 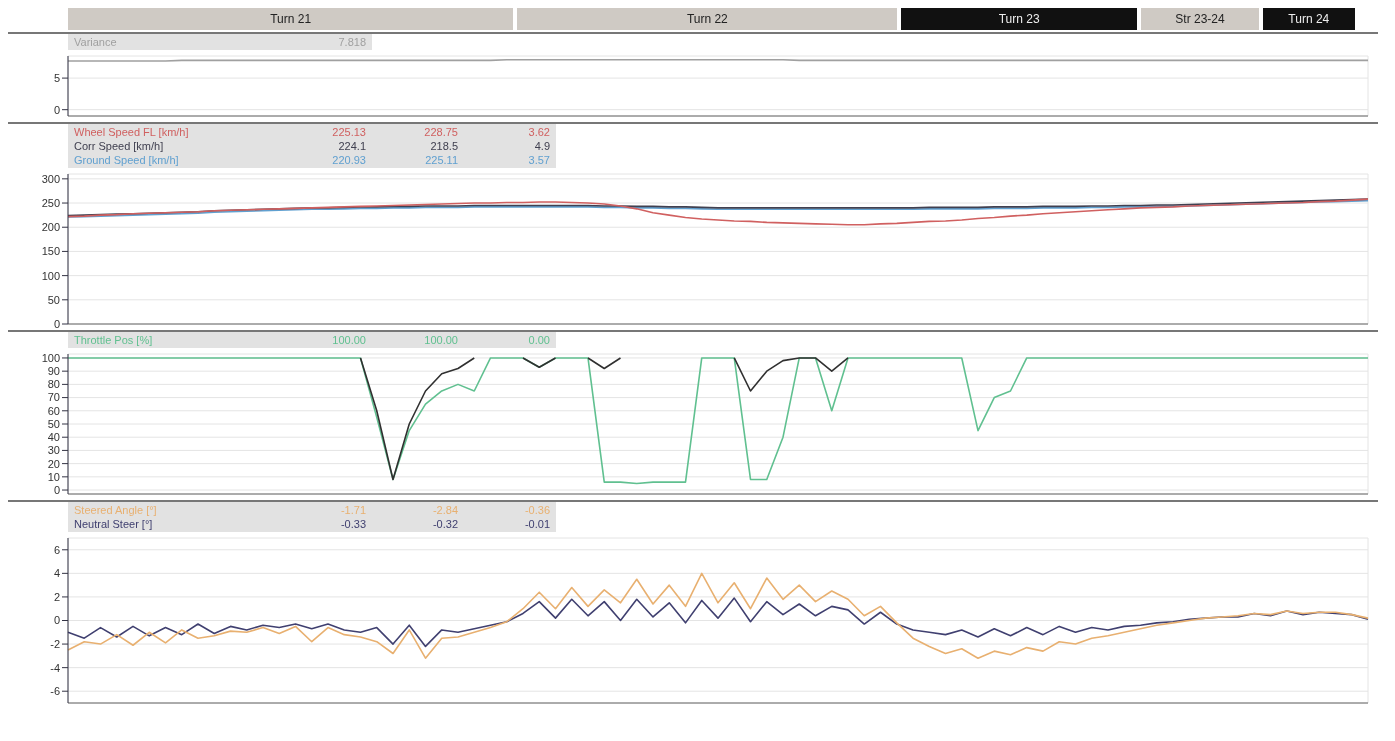 What do you see at coordinates (114, 524) in the screenshot?
I see `text: Neutral Steer [°]` at bounding box center [114, 524].